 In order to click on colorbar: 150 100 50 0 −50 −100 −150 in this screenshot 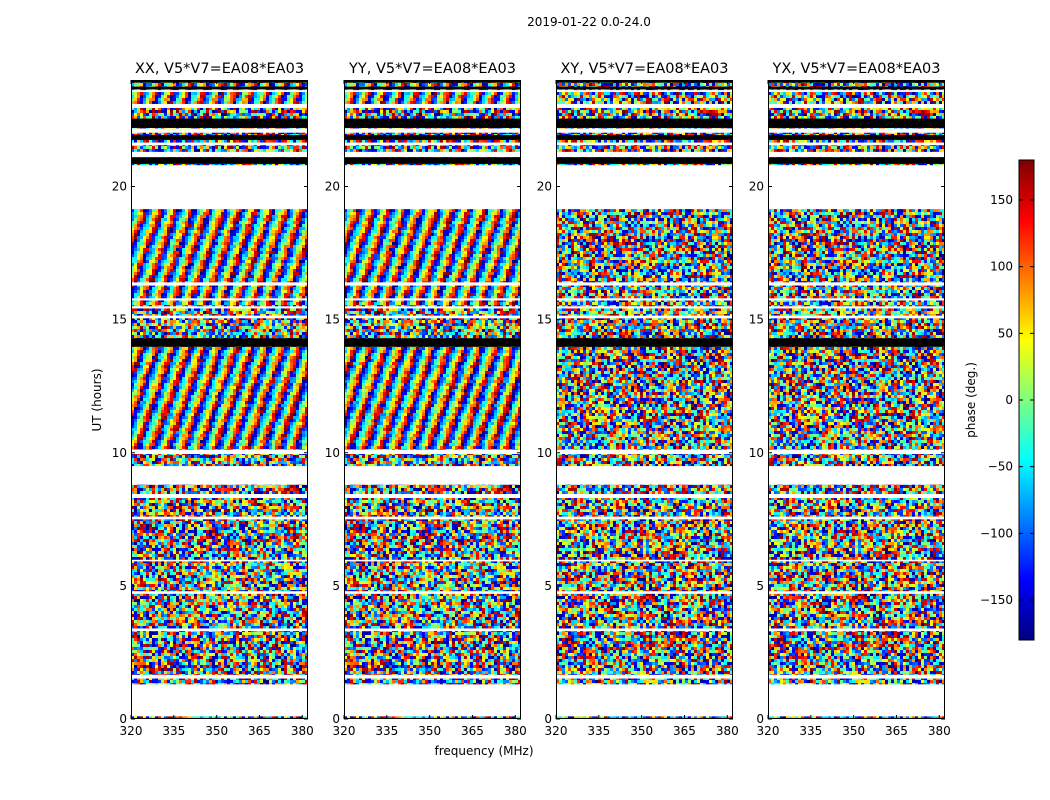, I will do `click(1007, 400)`.